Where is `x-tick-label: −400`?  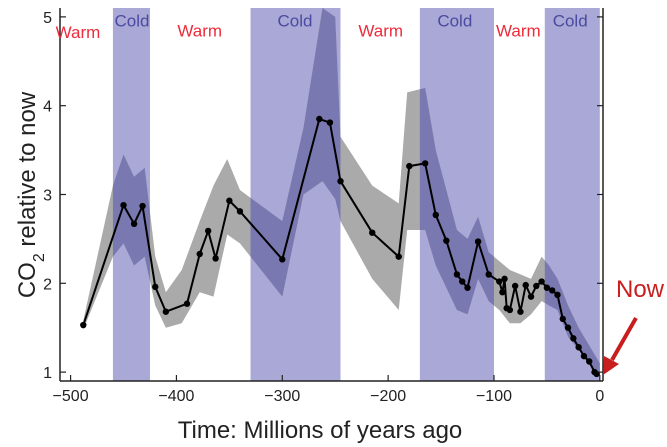 x-tick-label: −400 is located at coordinates (176, 396).